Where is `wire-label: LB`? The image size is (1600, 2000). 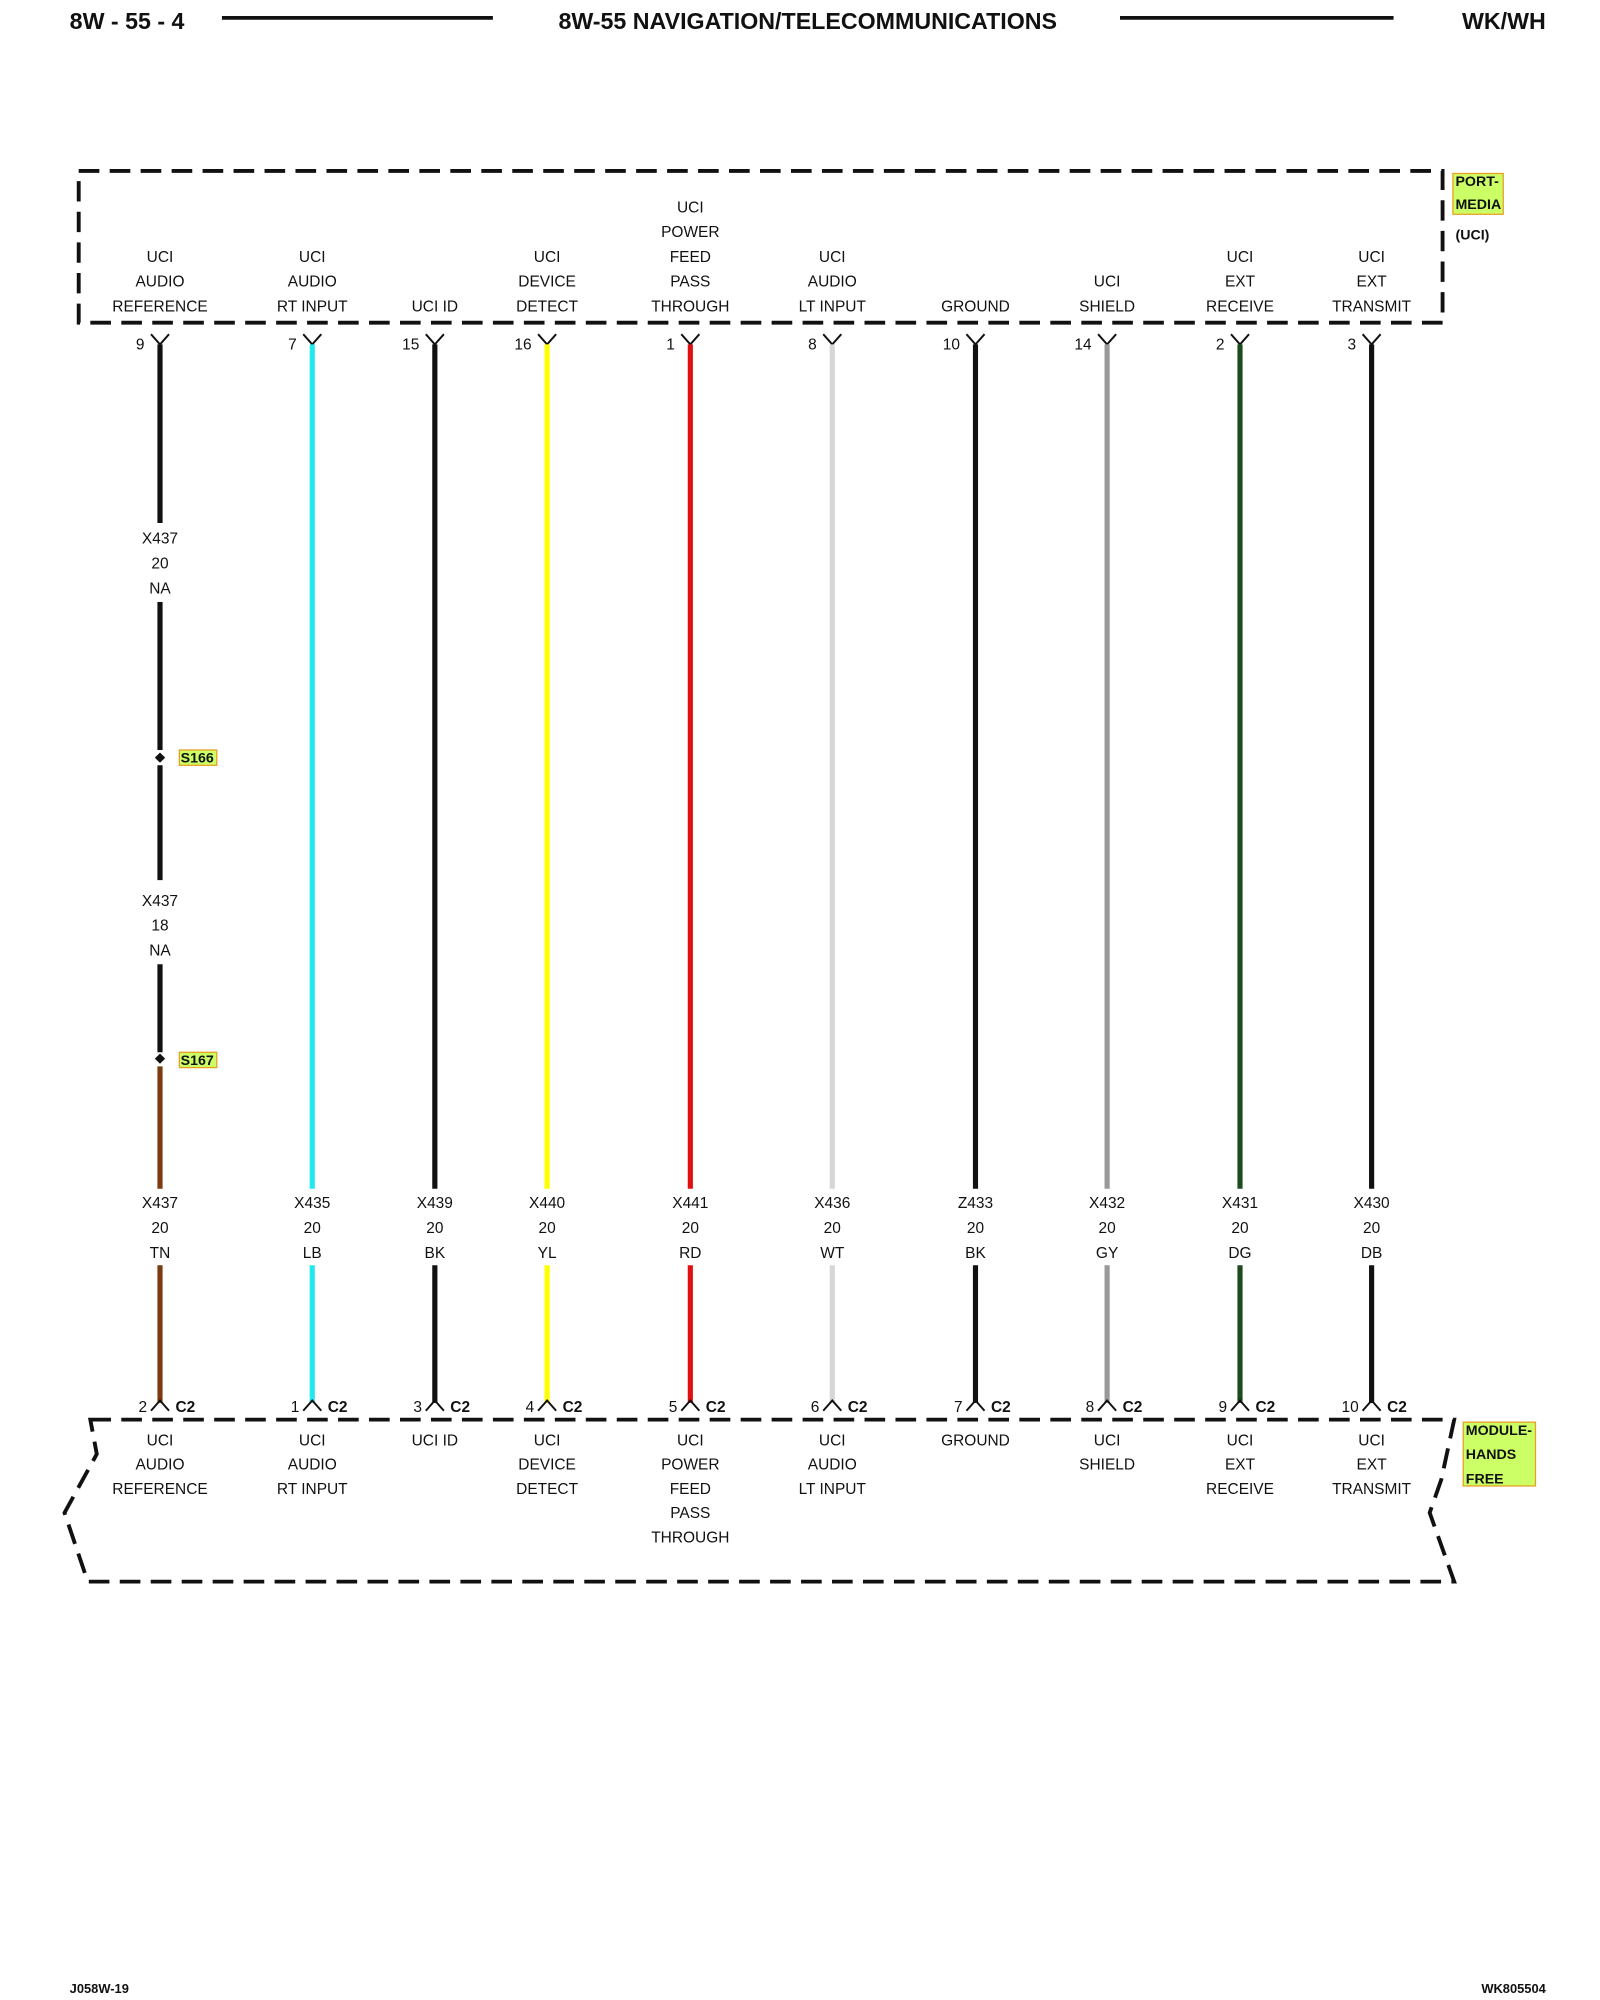 wire-label: LB is located at coordinates (312, 1253).